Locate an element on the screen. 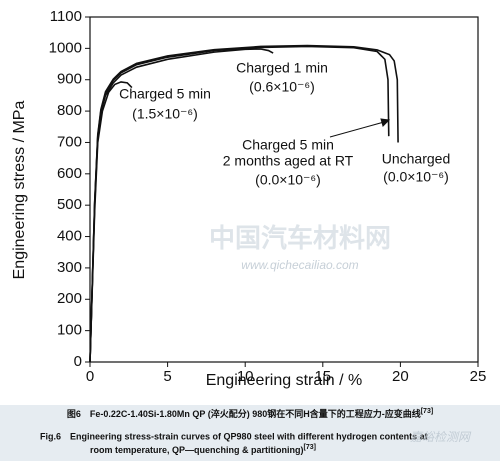 This screenshot has height=461, width=500. caption-box is located at coordinates (250, 433).